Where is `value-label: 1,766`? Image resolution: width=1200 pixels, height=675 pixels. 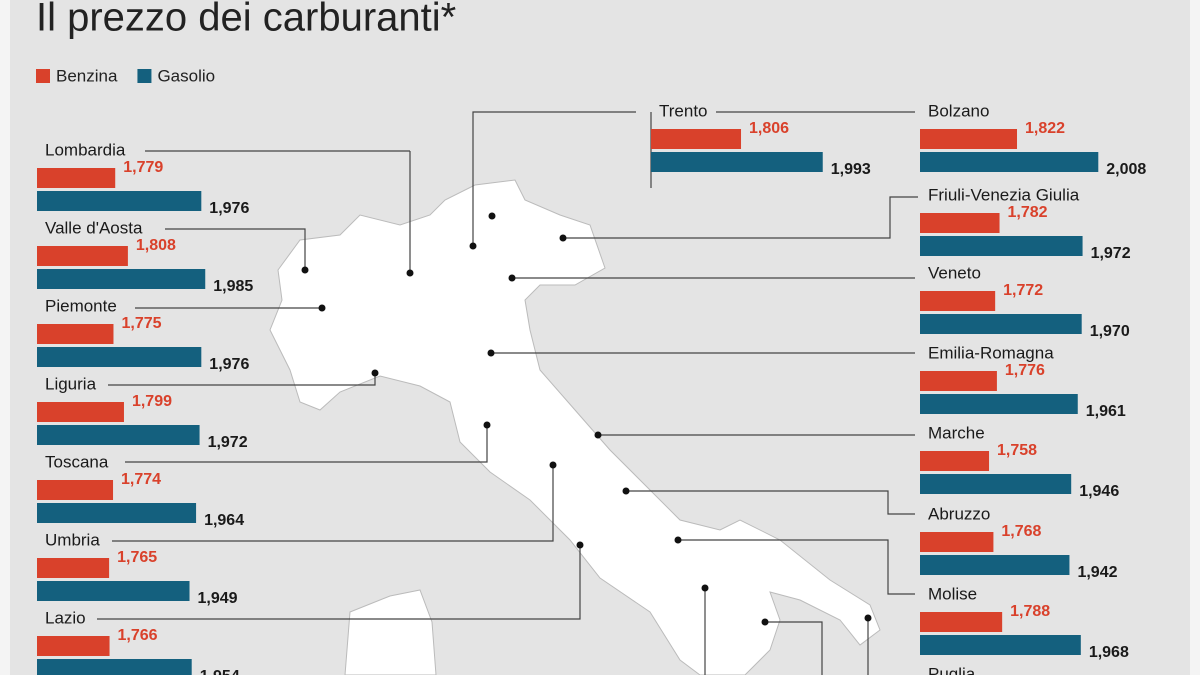
value-label: 1,766 is located at coordinates (138, 635).